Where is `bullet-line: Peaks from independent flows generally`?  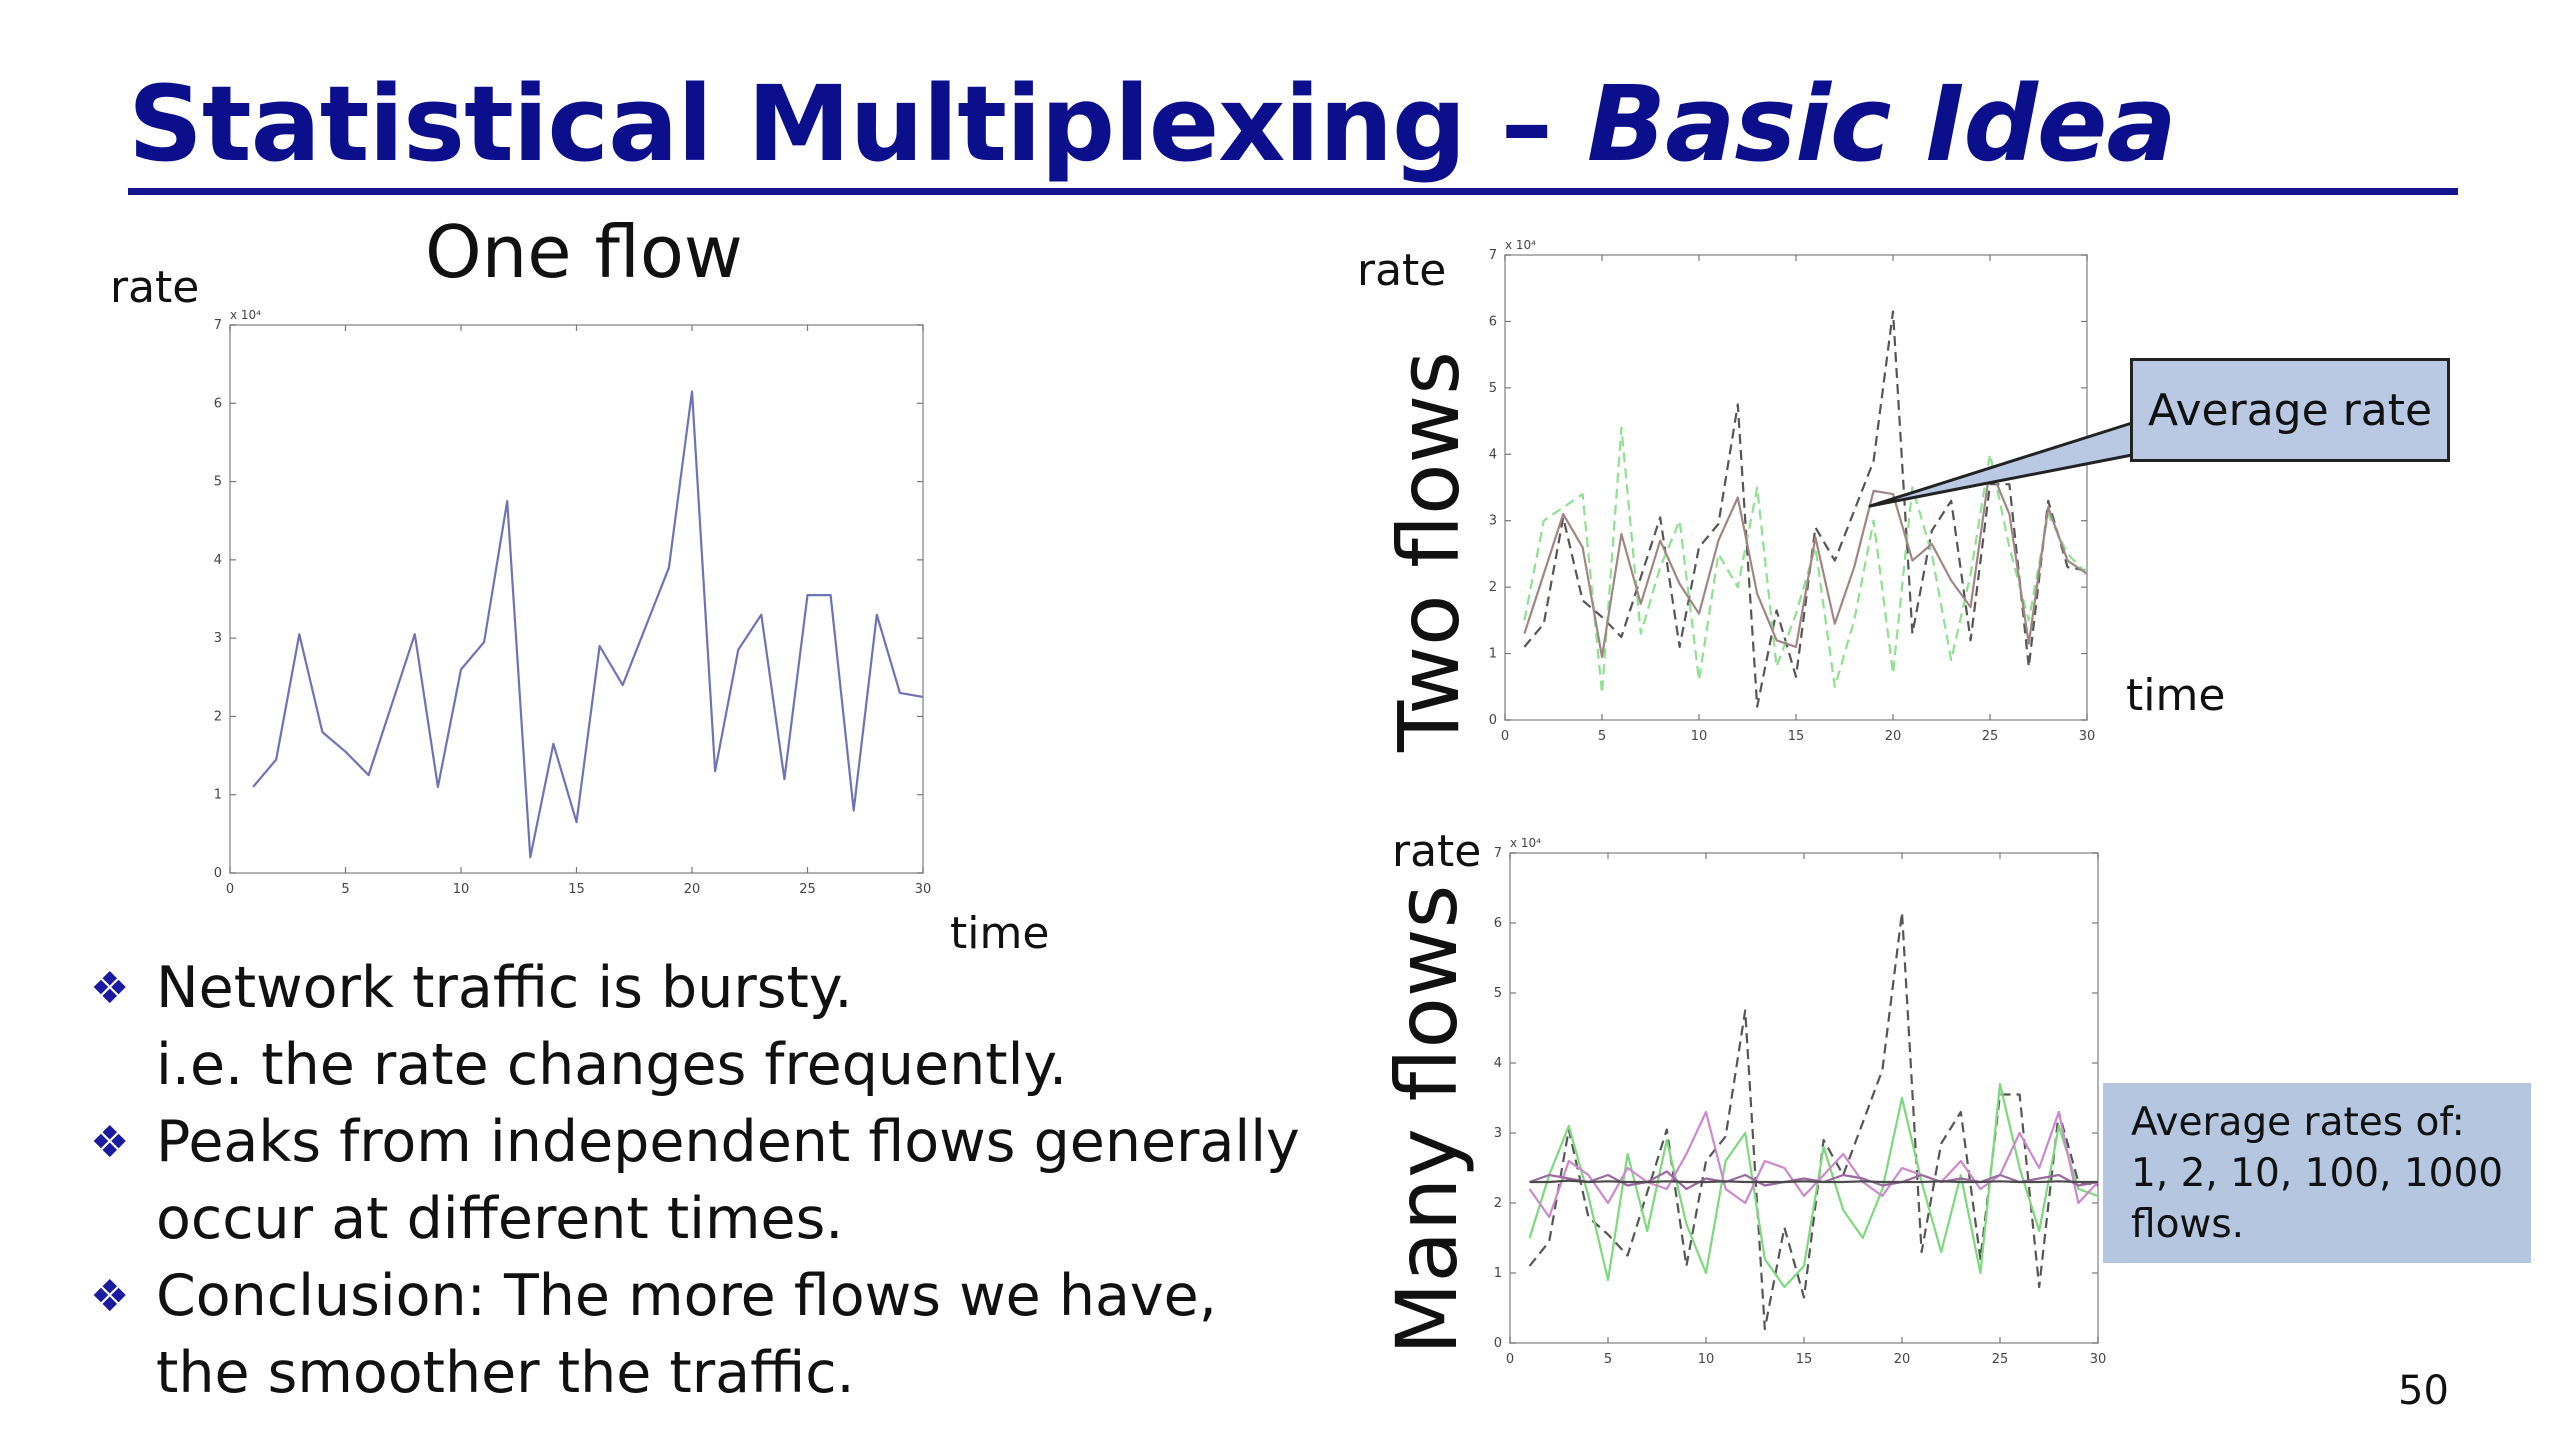
bullet-line: Peaks from independent flows generally is located at coordinates (728, 1142).